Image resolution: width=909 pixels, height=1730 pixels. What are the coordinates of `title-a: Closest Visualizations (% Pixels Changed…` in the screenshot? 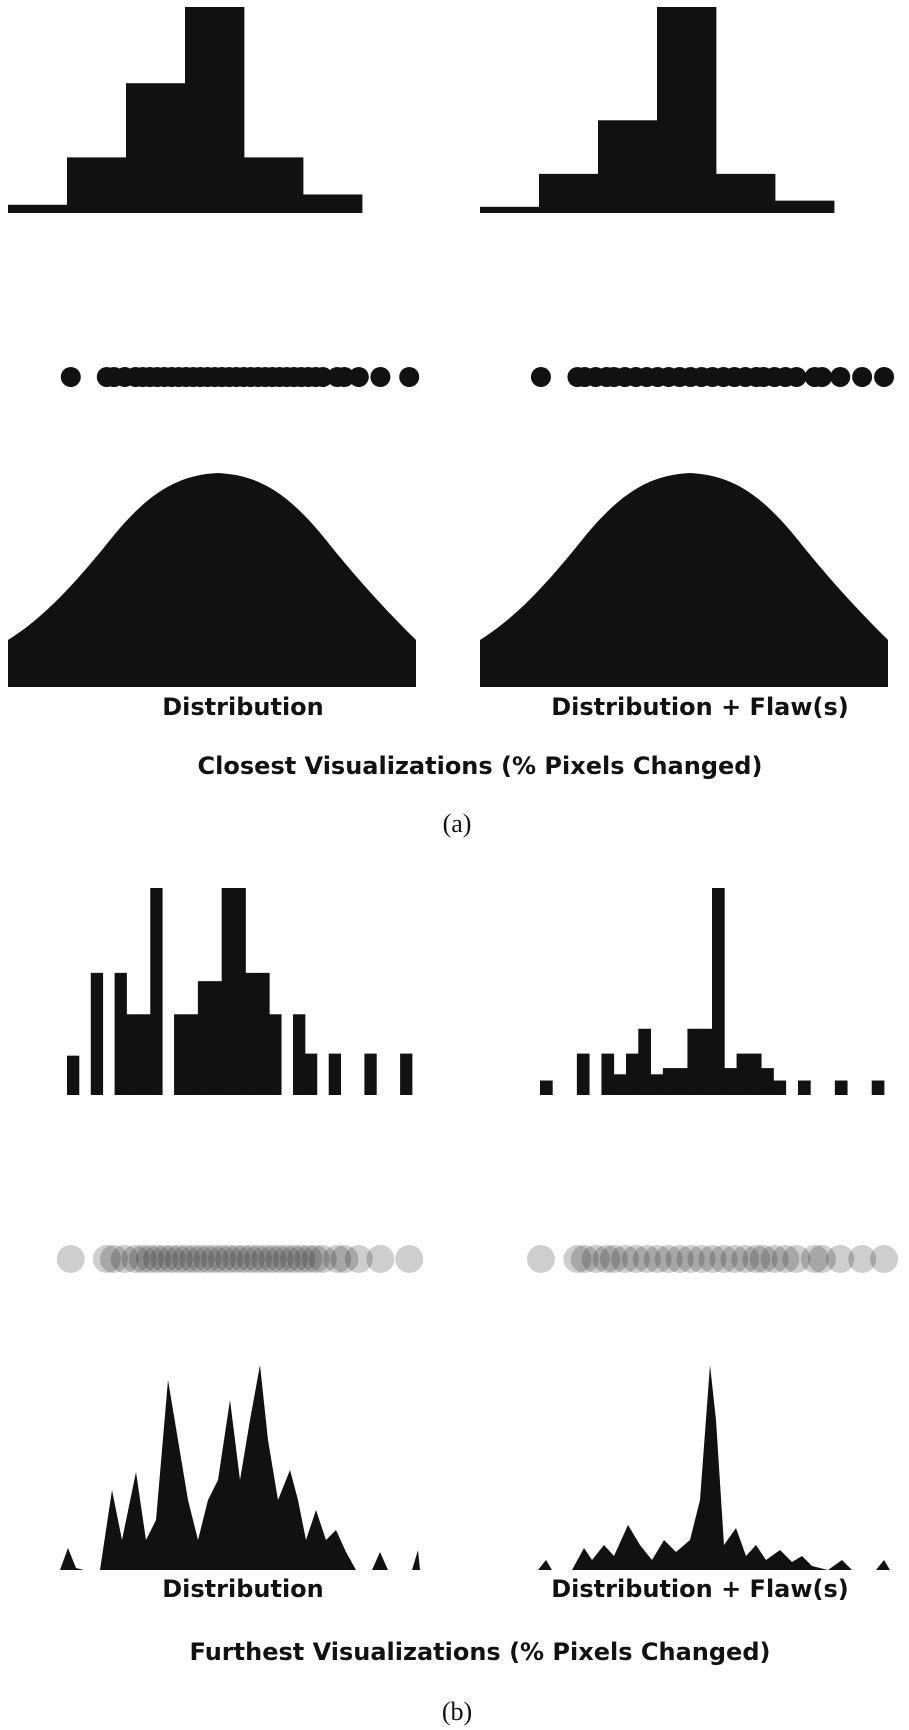 It's located at (480, 766).